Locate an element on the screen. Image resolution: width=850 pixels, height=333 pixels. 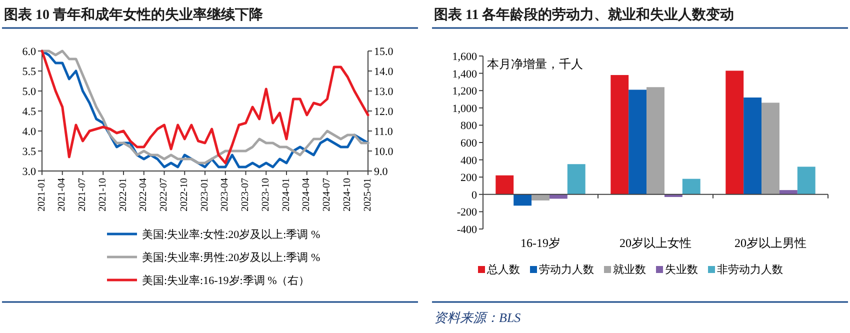
y-tick-label: 1,000 is located at coordinates (465, 108).